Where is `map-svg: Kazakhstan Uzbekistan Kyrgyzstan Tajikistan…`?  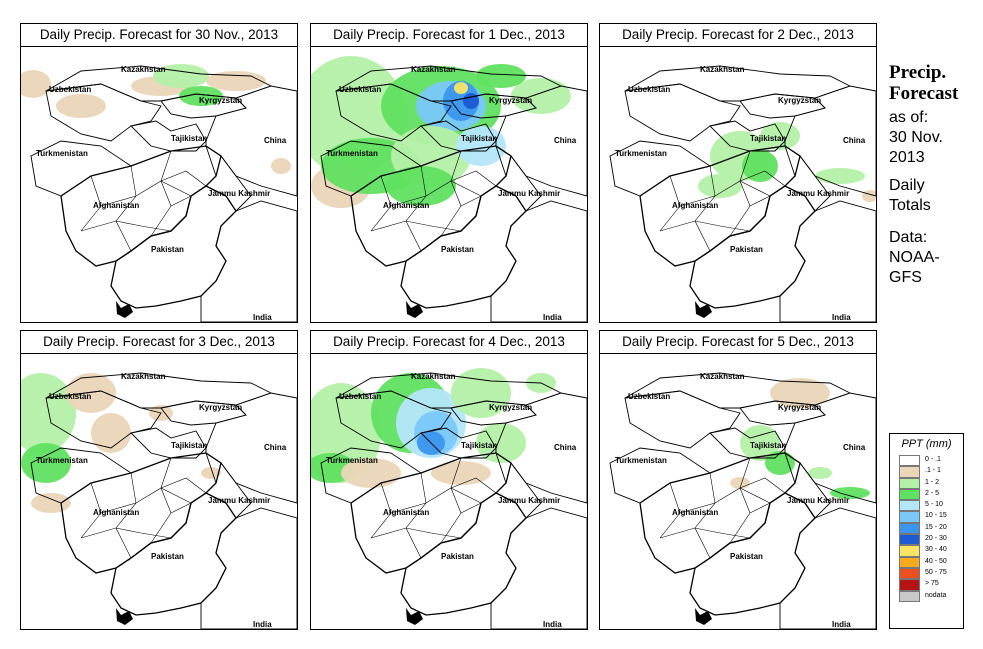 map-svg: Kazakhstan Uzbekistan Kyrgyzstan Tajikistan… is located at coordinates (159, 193).